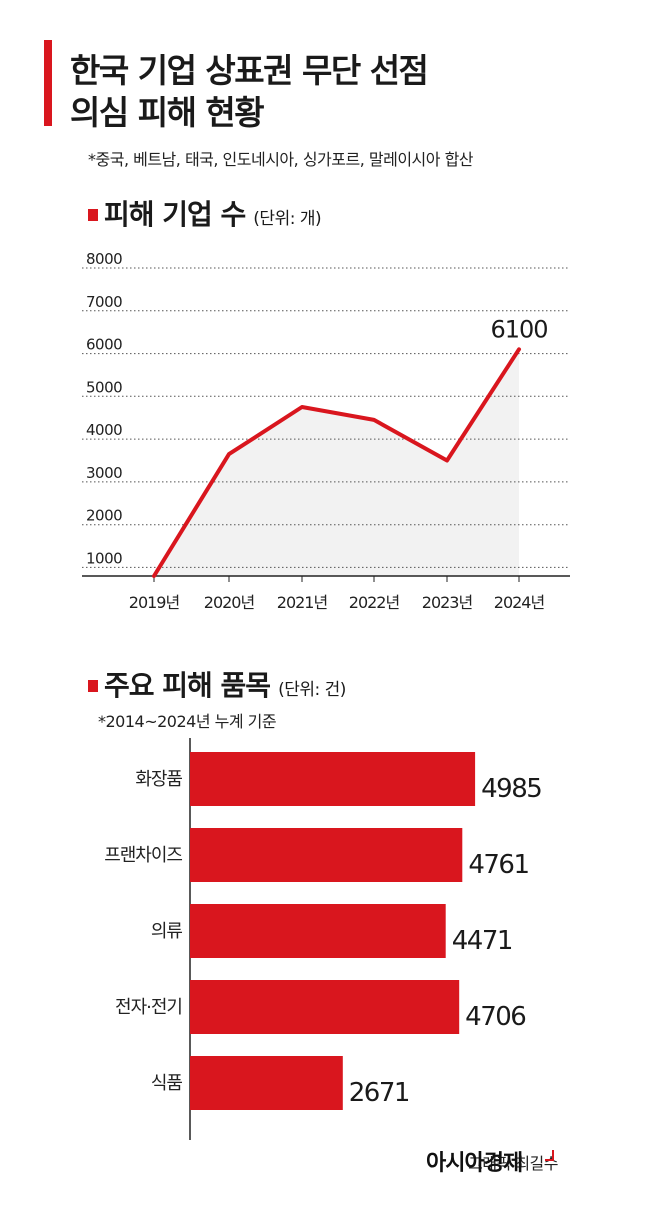 The height and width of the screenshot is (1228, 658). What do you see at coordinates (229, 602) in the screenshot?
I see `x-tick-label: 2020년` at bounding box center [229, 602].